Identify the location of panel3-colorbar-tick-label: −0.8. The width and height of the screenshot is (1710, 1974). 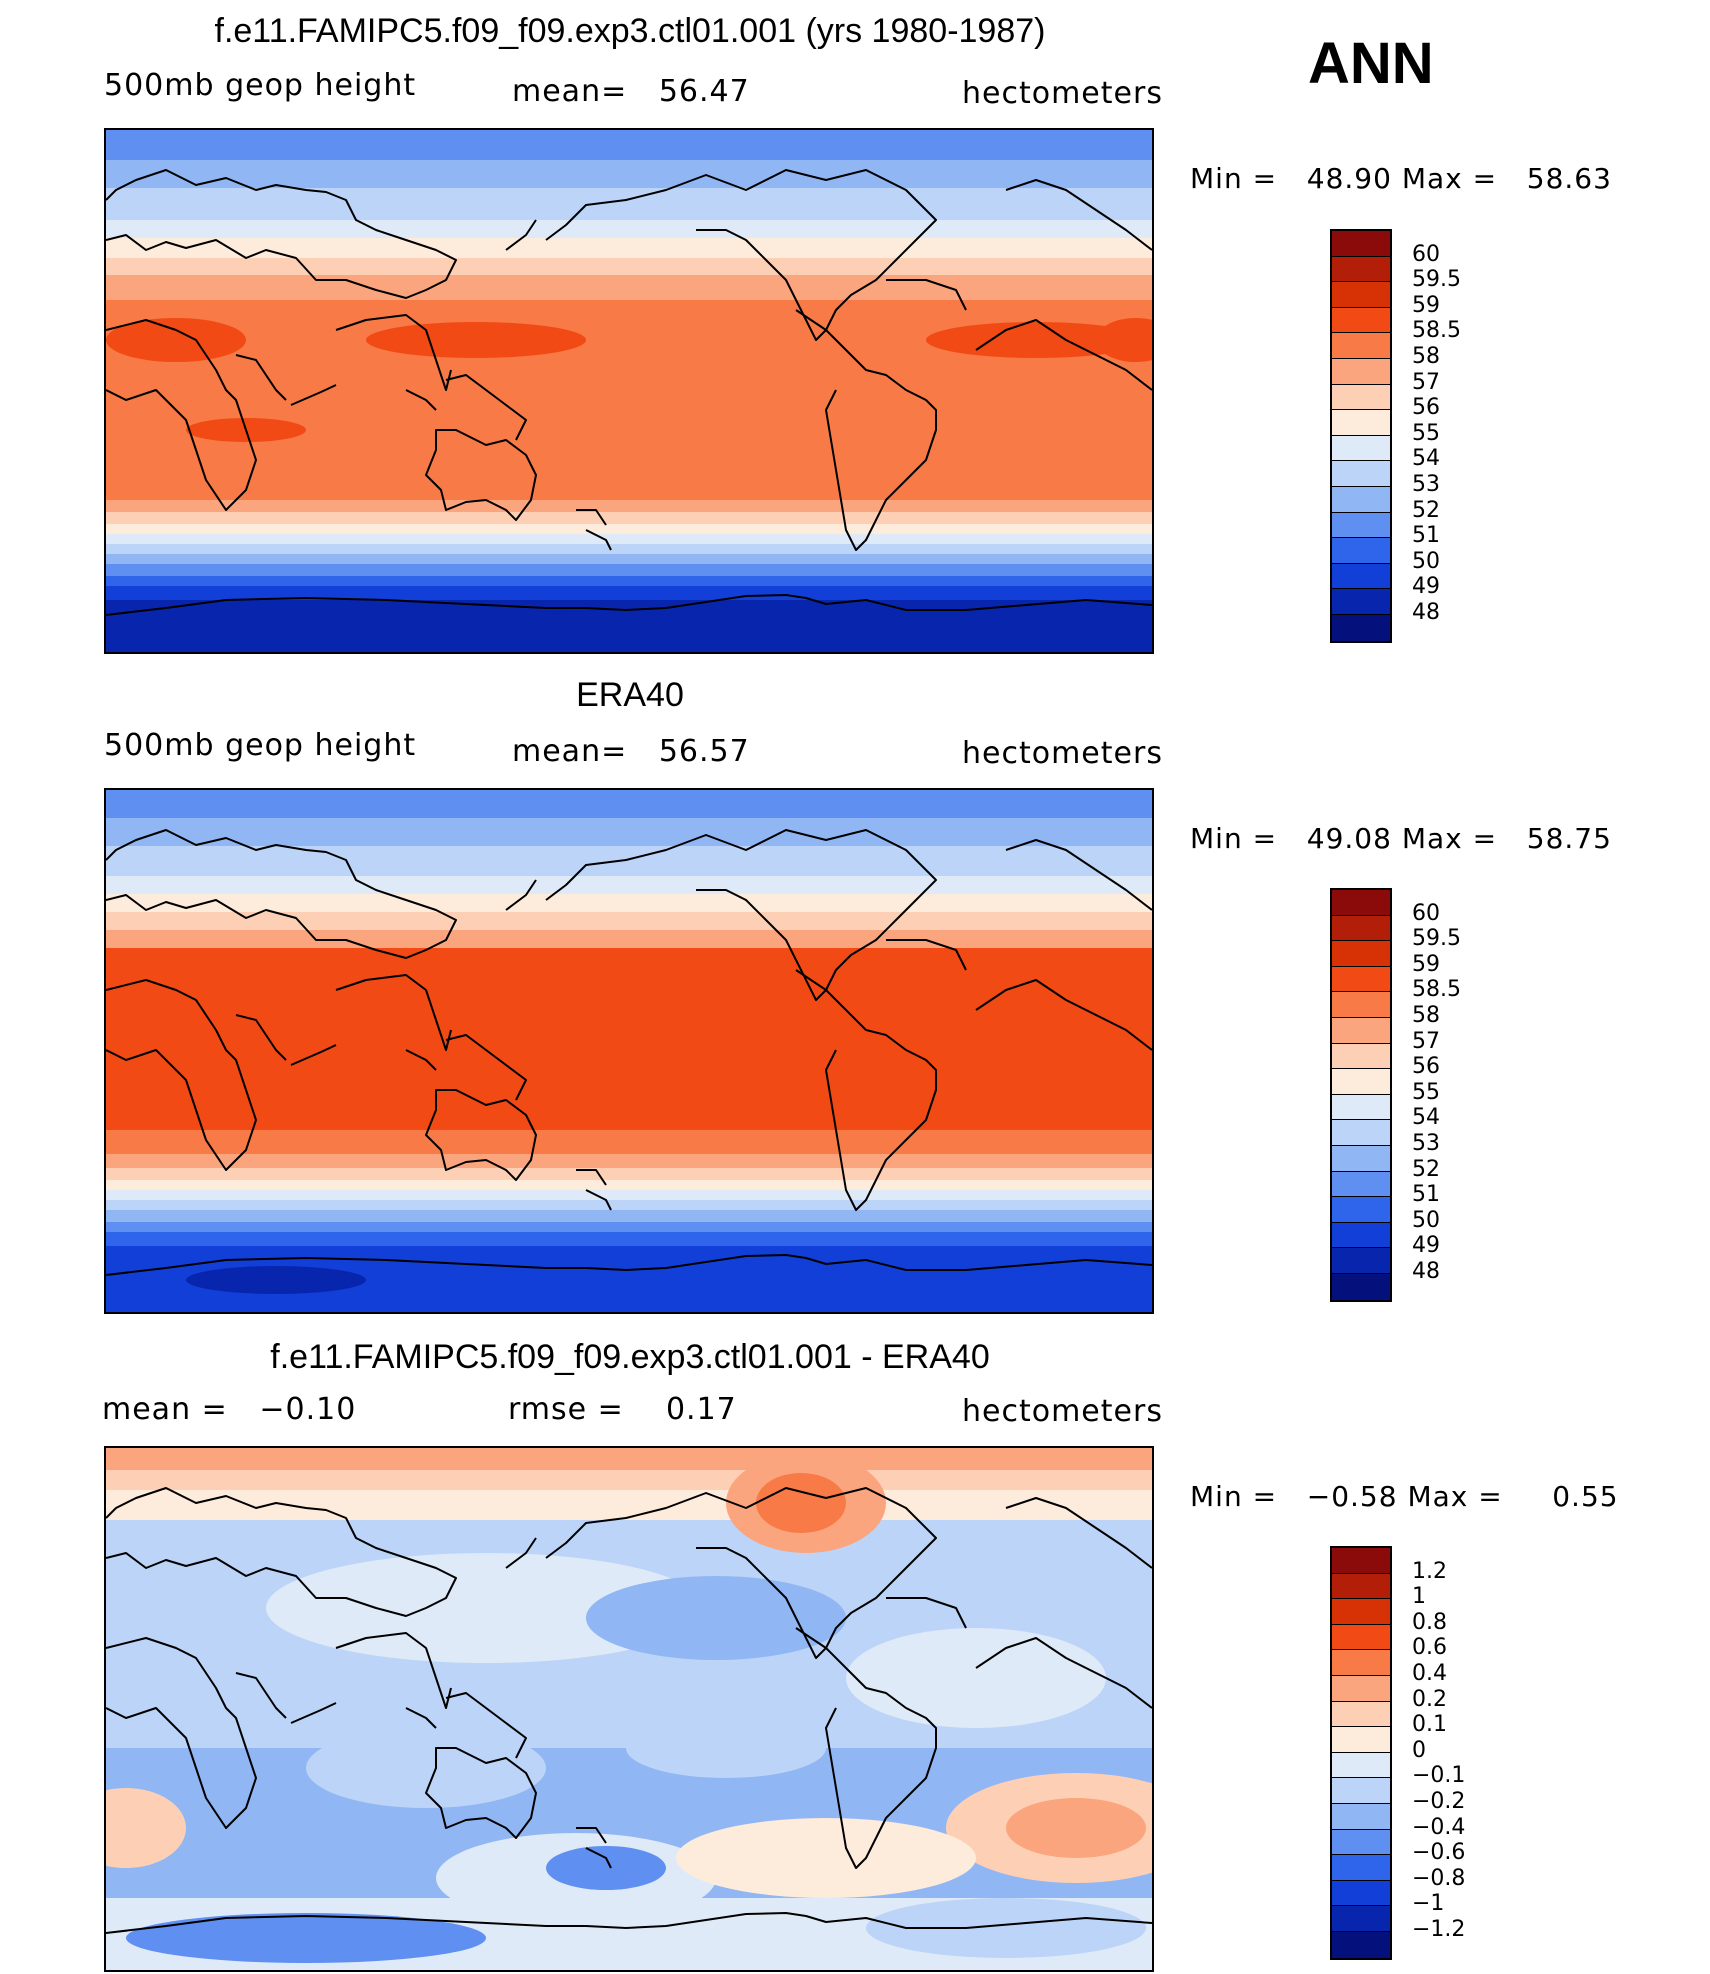
(1439, 1878).